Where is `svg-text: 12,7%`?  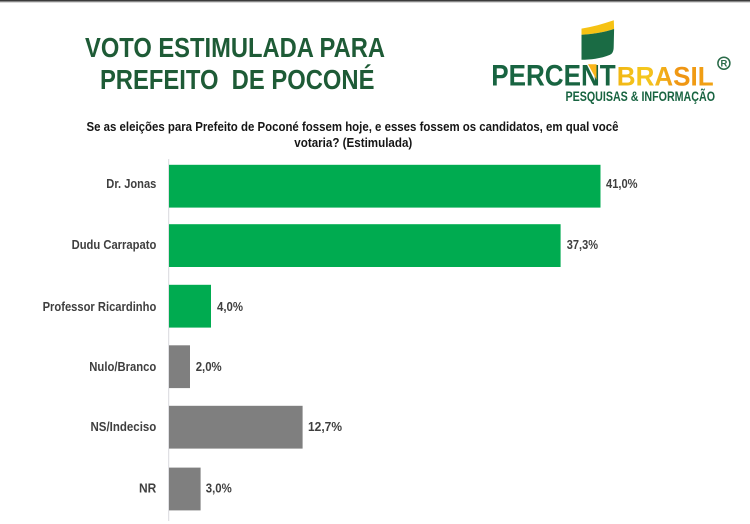 svg-text: 12,7% is located at coordinates (325, 427).